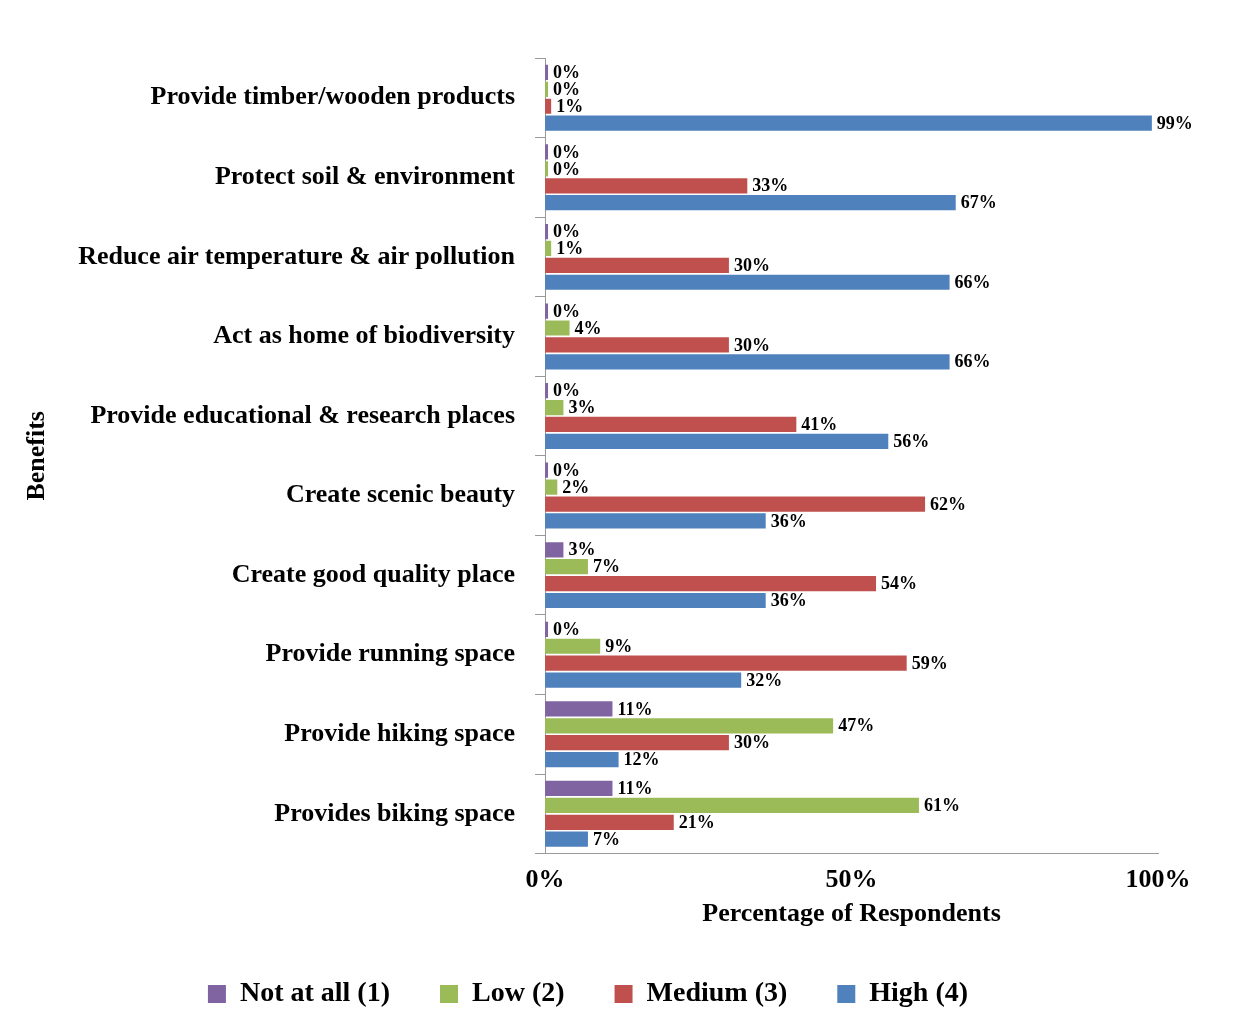  Describe the element at coordinates (899, 583) in the screenshot. I see `data-label: 54%` at that location.